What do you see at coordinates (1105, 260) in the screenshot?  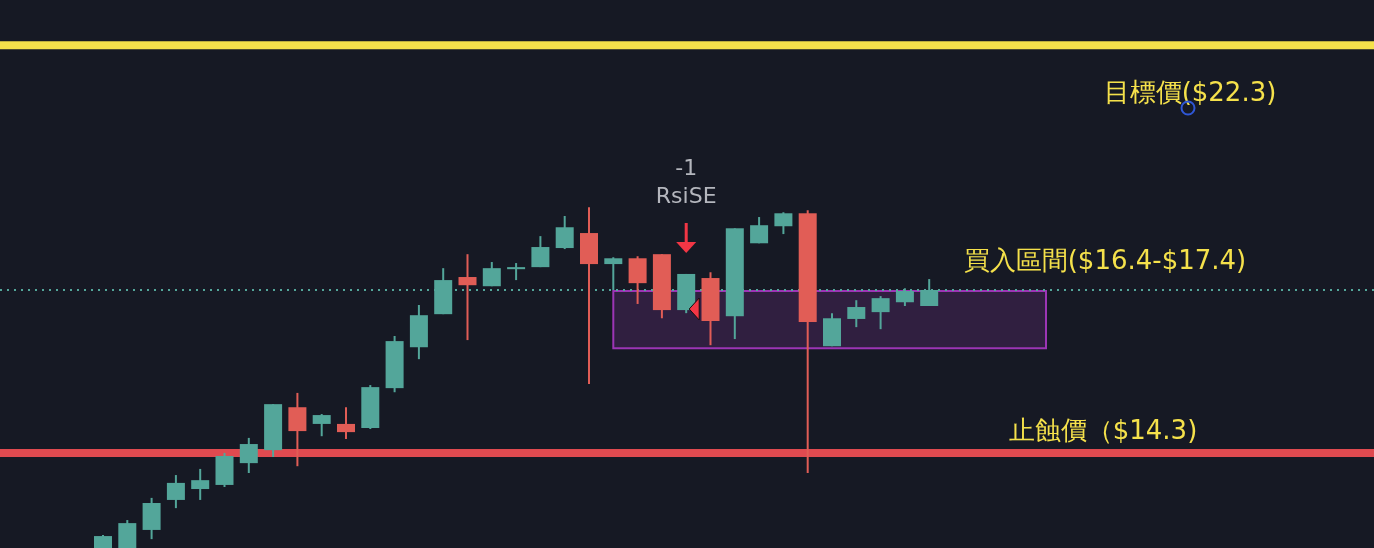 I see `band-label: 買入區間($16.4-$17.4)` at bounding box center [1105, 260].